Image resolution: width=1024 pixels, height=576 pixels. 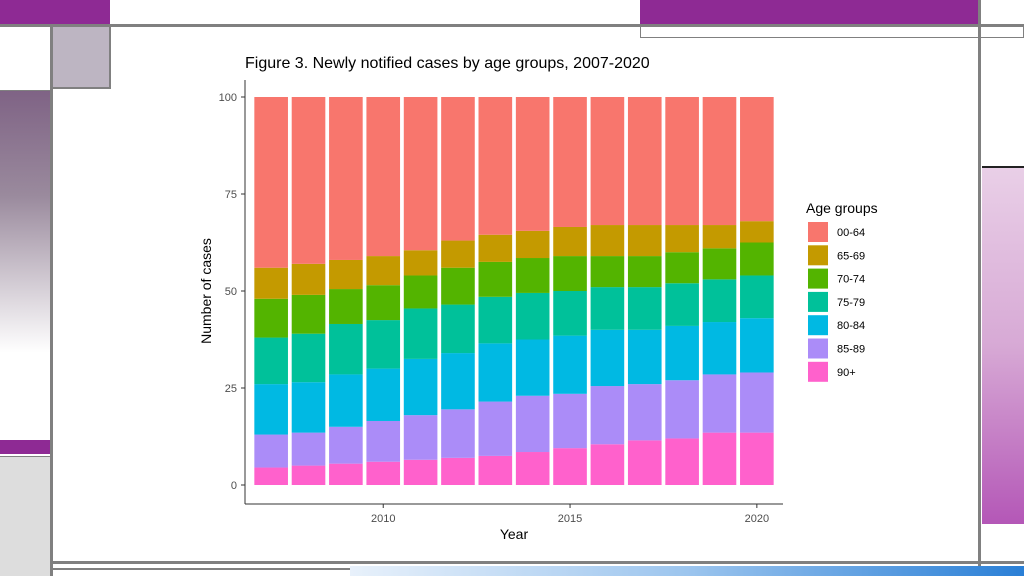 What do you see at coordinates (55, 12) in the screenshot?
I see `top-left-purple-bar` at bounding box center [55, 12].